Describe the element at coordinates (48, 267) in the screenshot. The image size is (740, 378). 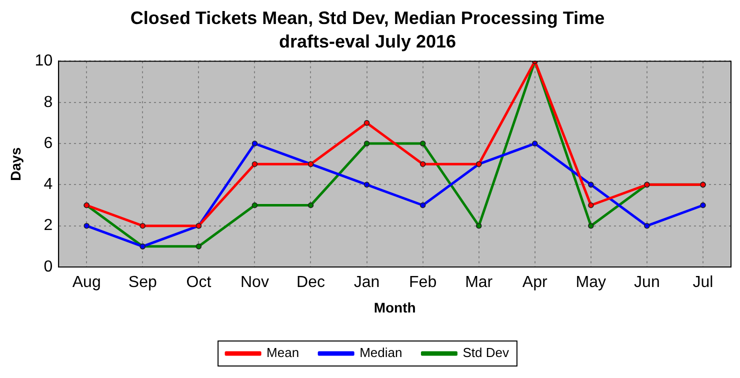
I see `y-tick-label: 0` at that location.